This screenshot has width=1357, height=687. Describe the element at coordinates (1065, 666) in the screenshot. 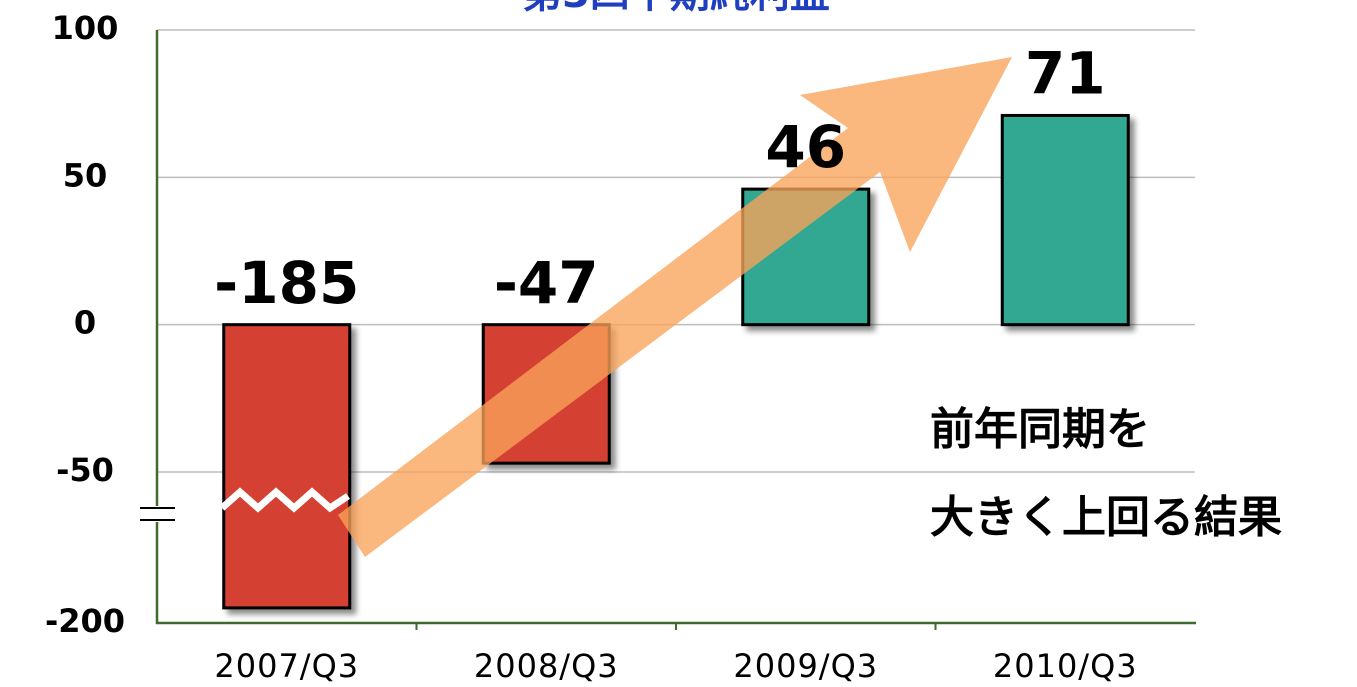

I see `x-tick-label: 2010/Q3` at that location.